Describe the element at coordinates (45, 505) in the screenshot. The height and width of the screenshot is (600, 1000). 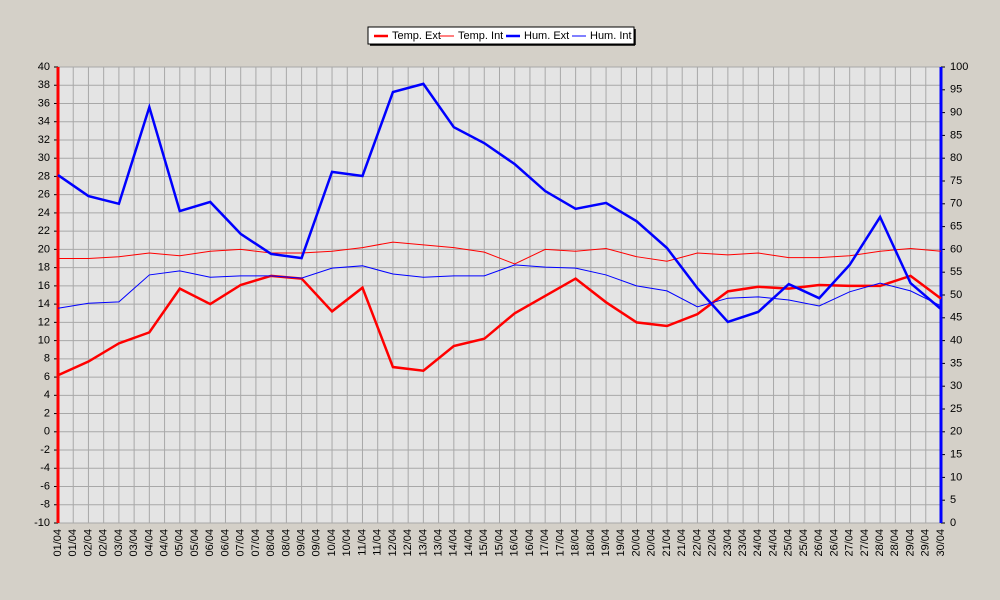
I see `y-tick-label: -8` at that location.